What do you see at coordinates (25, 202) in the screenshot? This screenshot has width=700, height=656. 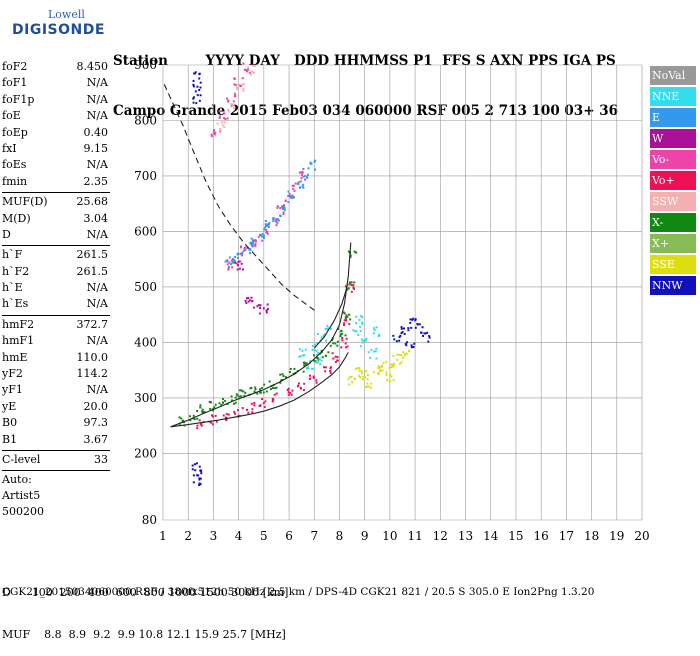 I see `param-key: MUF(D)` at bounding box center [25, 202].